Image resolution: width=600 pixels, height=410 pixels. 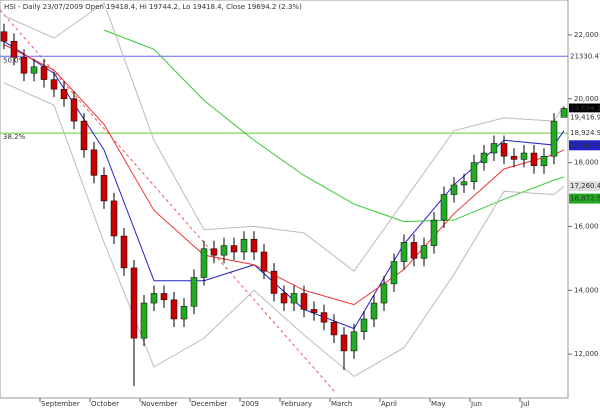 What do you see at coordinates (105, 404) in the screenshot?
I see `x-tick-label: October` at bounding box center [105, 404].